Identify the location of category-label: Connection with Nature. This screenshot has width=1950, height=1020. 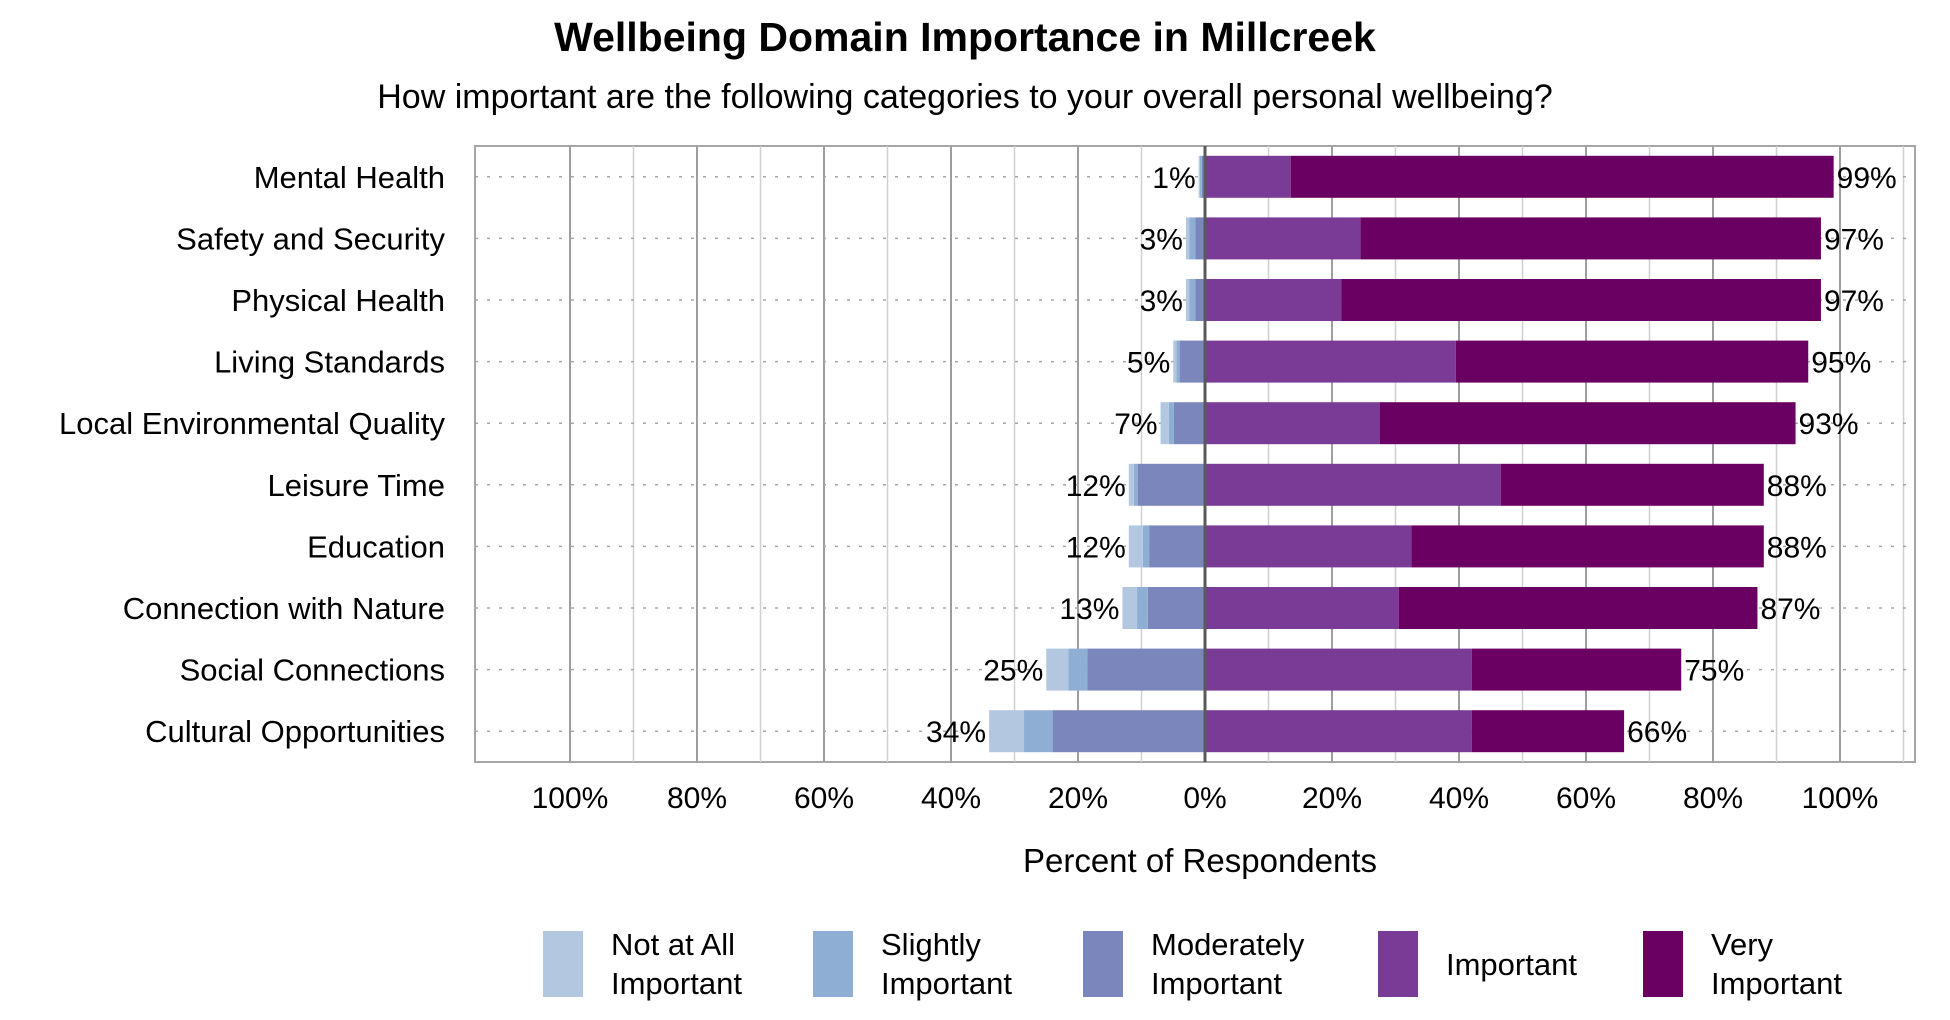
(284, 608).